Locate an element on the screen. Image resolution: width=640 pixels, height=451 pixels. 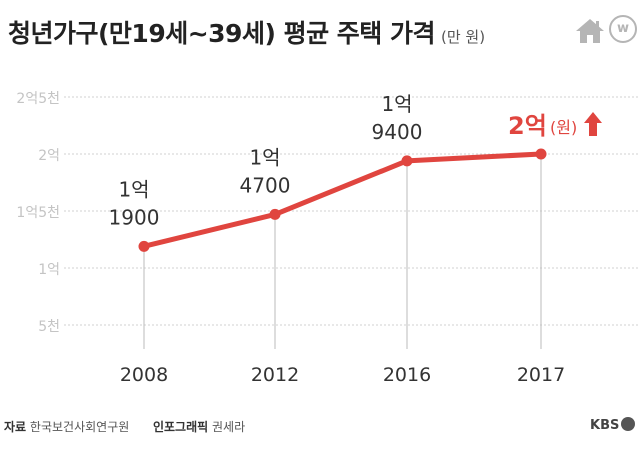
unit-label: (만 원) is located at coordinates (463, 37).